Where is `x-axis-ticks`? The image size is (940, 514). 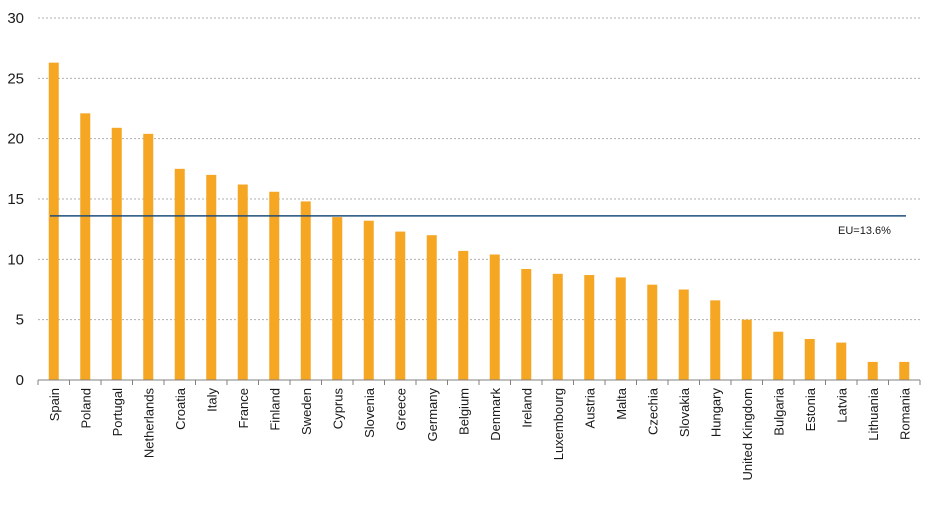 x-axis-ticks is located at coordinates (479, 382).